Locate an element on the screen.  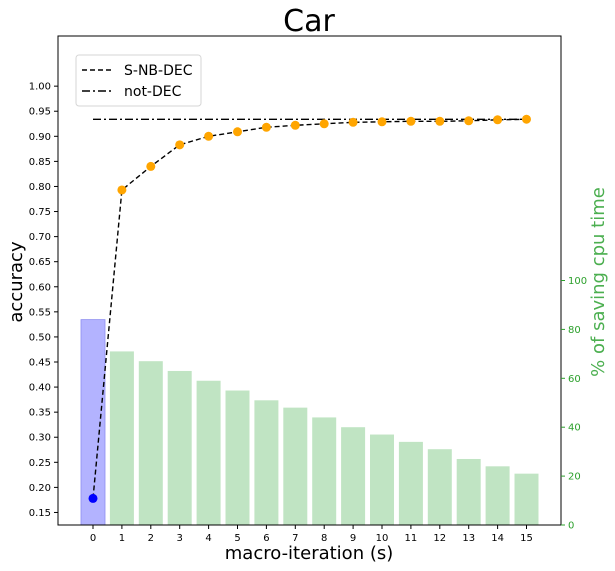
y2-tick-label: 40 is located at coordinates (574, 428).